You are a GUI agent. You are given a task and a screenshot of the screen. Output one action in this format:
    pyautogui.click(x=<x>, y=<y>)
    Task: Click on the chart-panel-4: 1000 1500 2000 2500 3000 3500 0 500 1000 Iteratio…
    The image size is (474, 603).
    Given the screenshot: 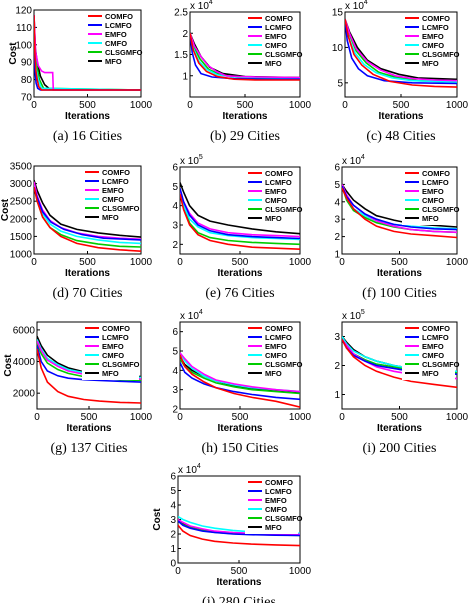 What is the action you would take?
    pyautogui.click(x=76, y=232)
    